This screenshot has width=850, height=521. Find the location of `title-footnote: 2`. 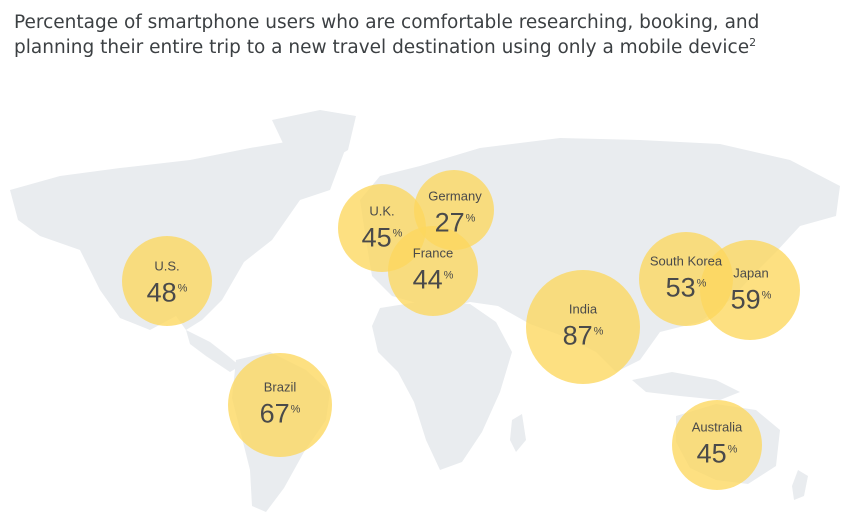

title-footnote: 2 is located at coordinates (753, 42).